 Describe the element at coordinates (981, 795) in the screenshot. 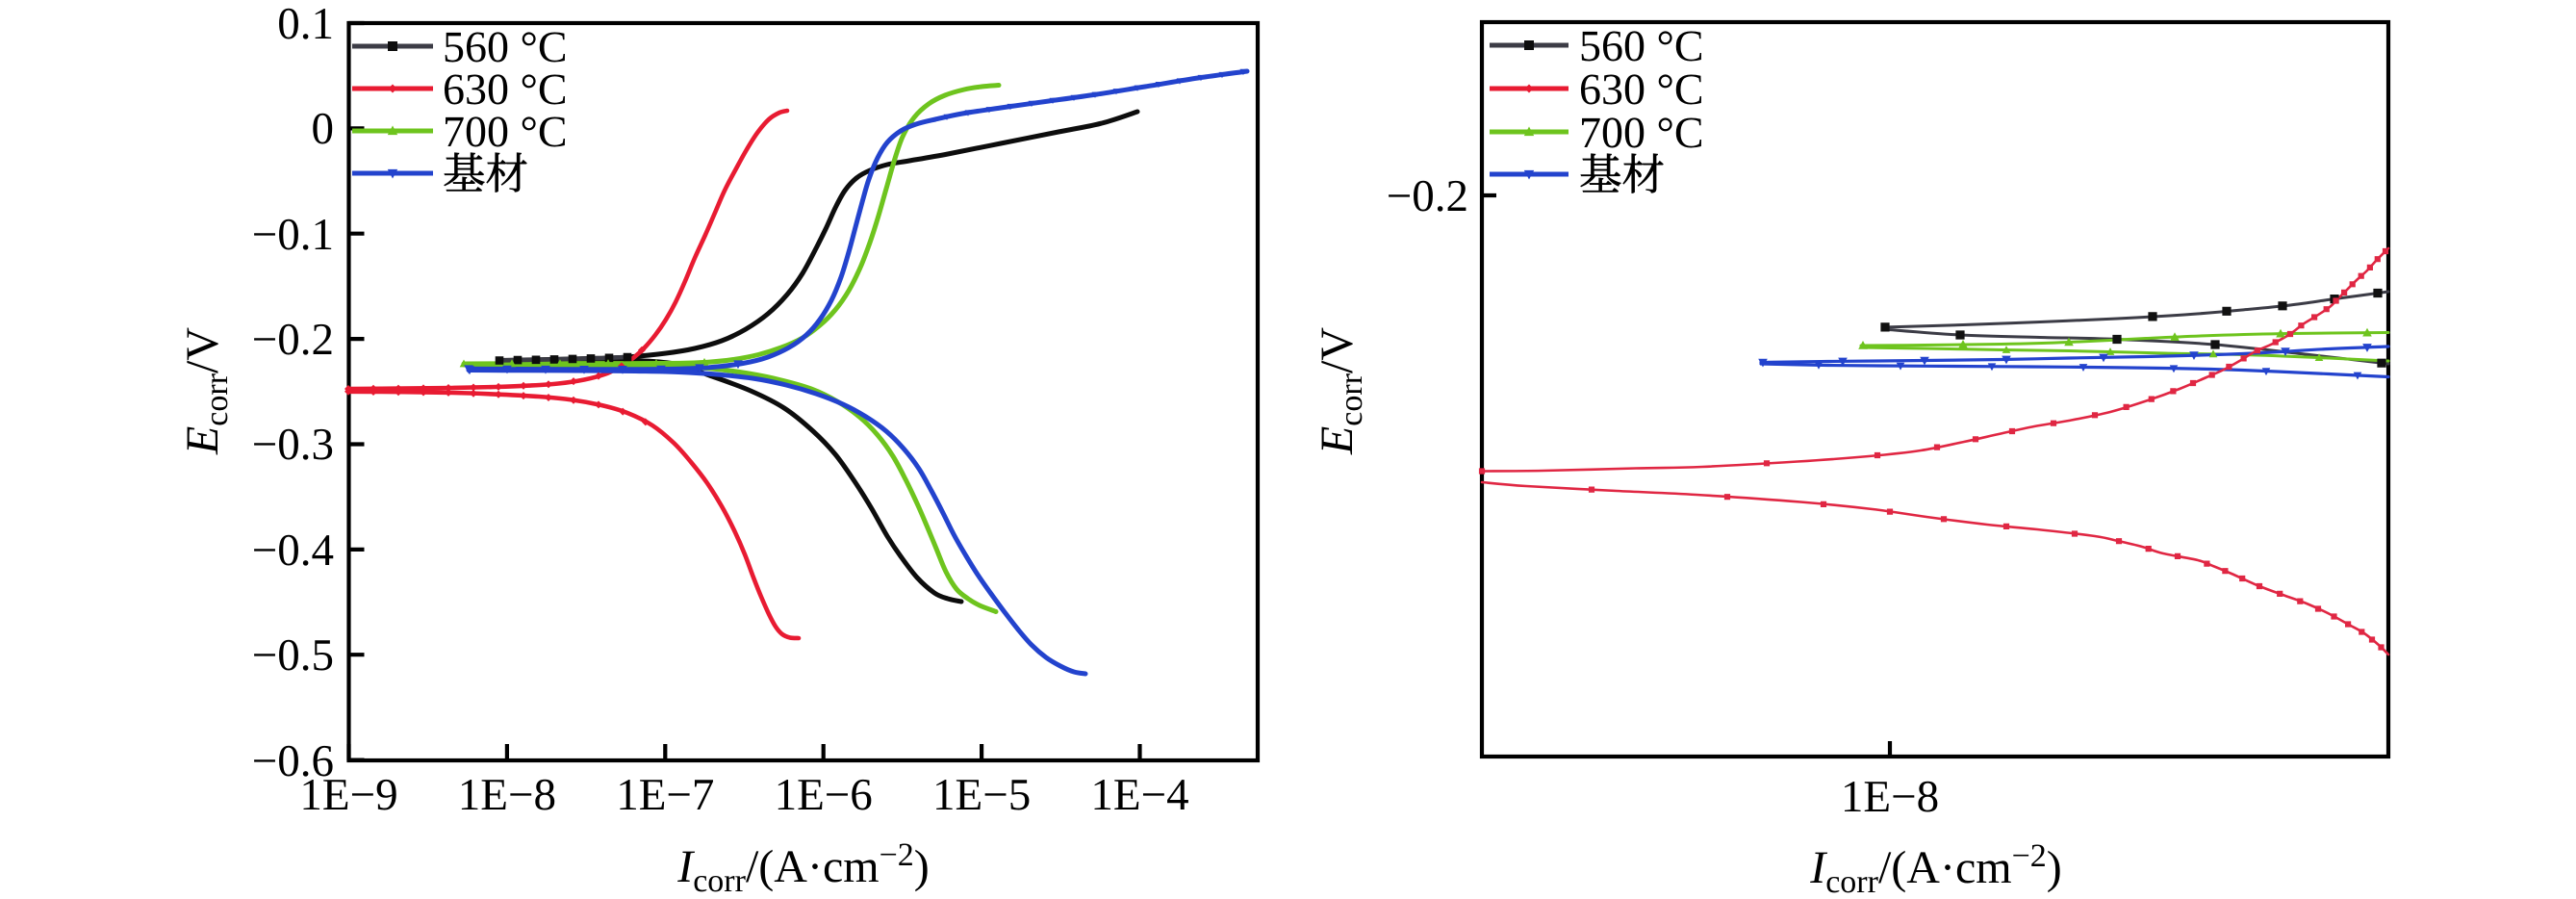

I see `svg-text: 1E−5` at that location.